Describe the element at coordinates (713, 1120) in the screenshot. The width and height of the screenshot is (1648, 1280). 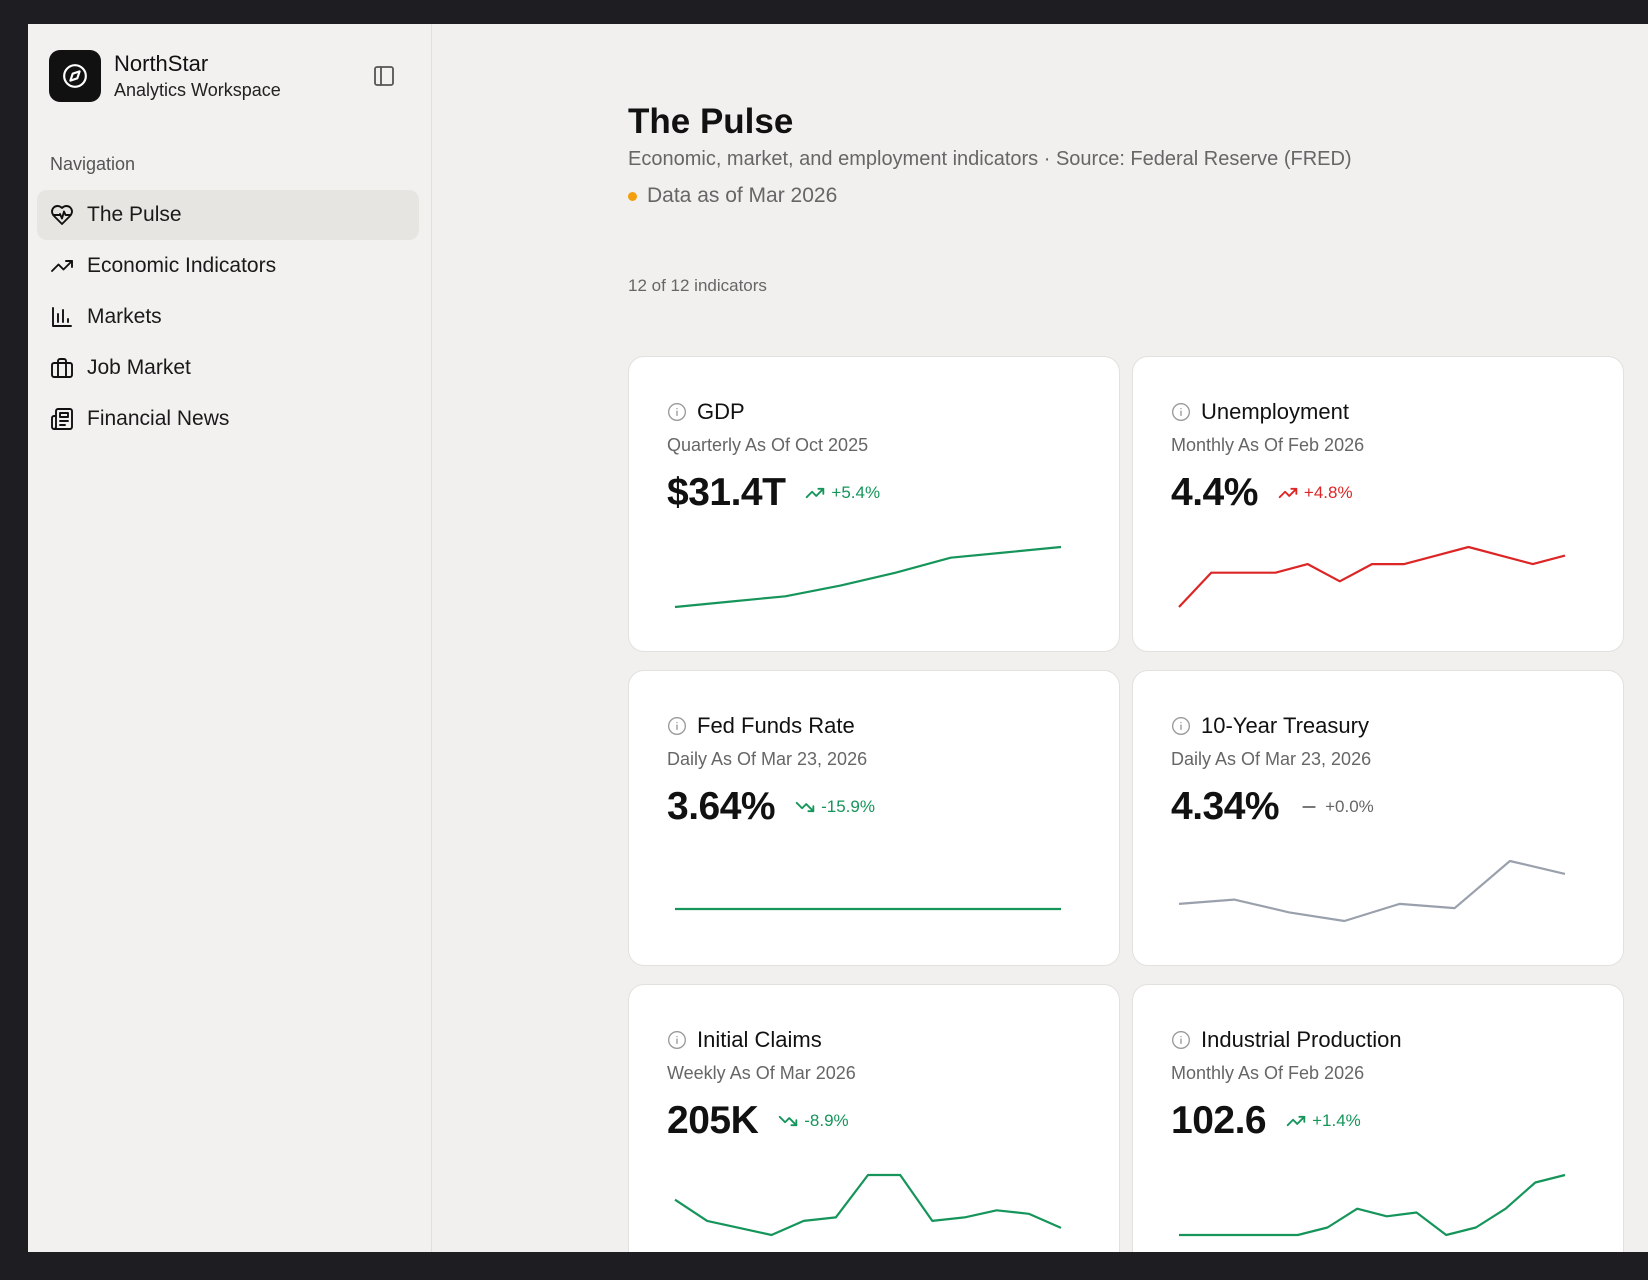
I see `card-value: 205K` at that location.